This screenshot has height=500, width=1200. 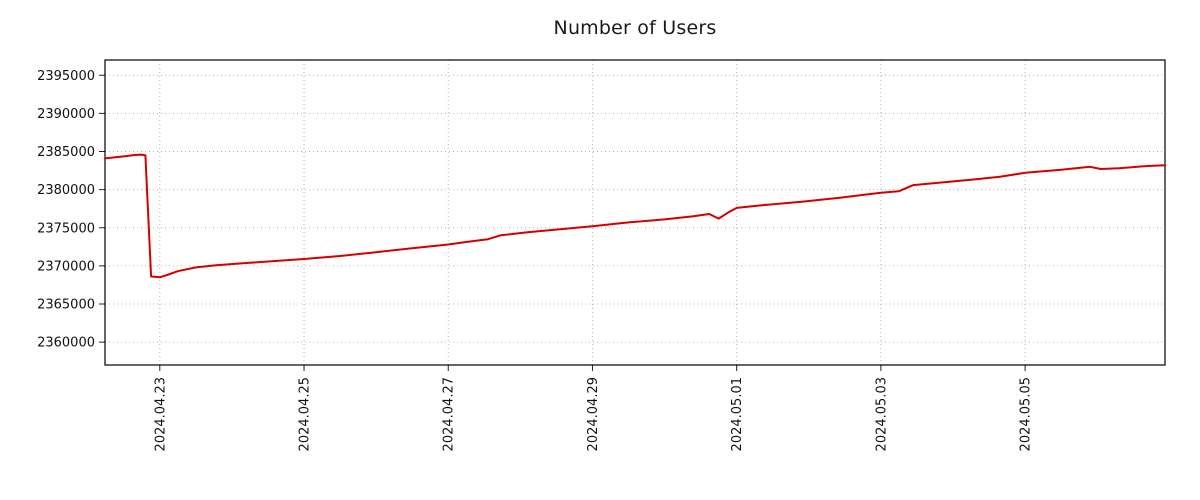 I want to click on y-tick-label: 2395000, so click(x=66, y=76).